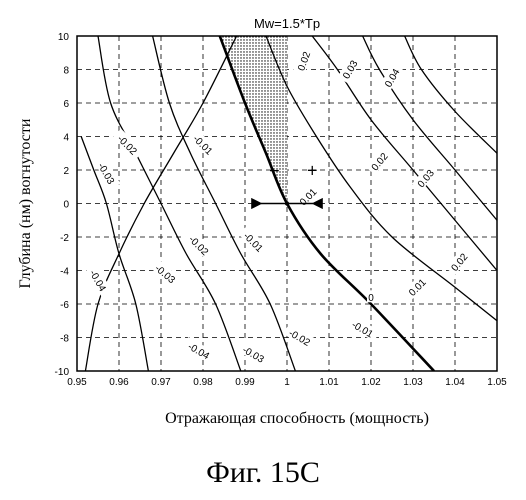  I want to click on y-axis-label: Глубина (нм) вогнутости, so click(25, 203).